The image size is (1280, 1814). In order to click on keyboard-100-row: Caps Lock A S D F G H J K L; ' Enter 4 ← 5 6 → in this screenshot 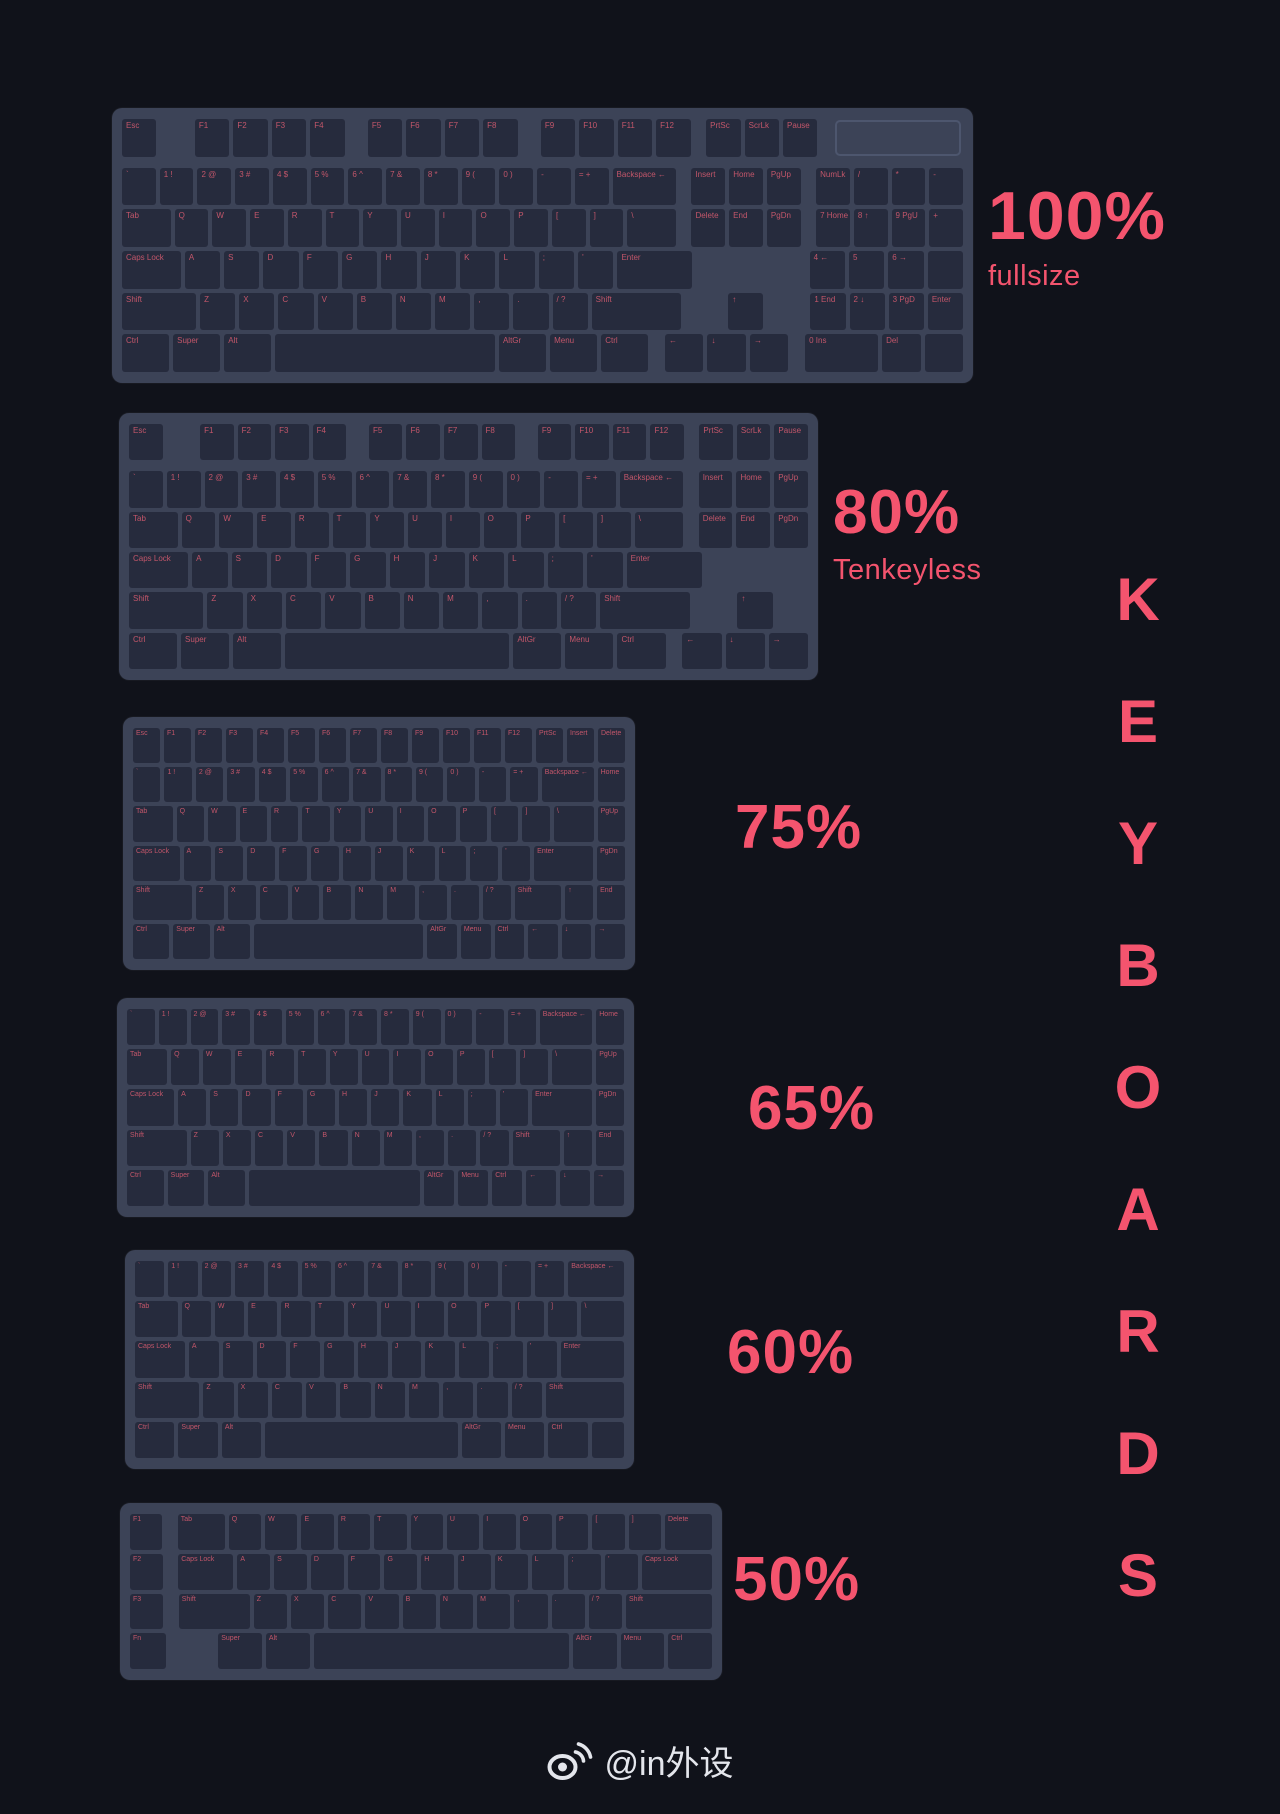, I will do `click(542, 270)`.